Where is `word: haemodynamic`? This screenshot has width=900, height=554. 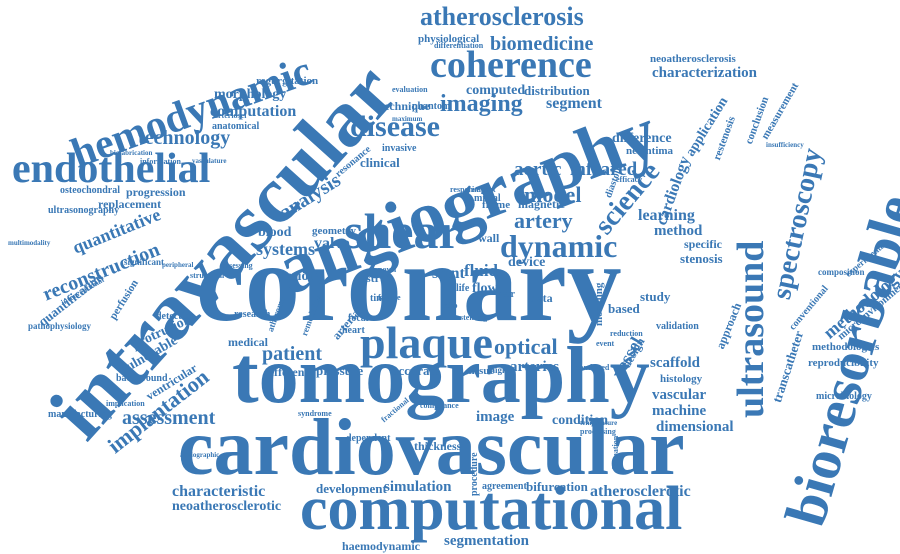 word: haemodynamic is located at coordinates (381, 546).